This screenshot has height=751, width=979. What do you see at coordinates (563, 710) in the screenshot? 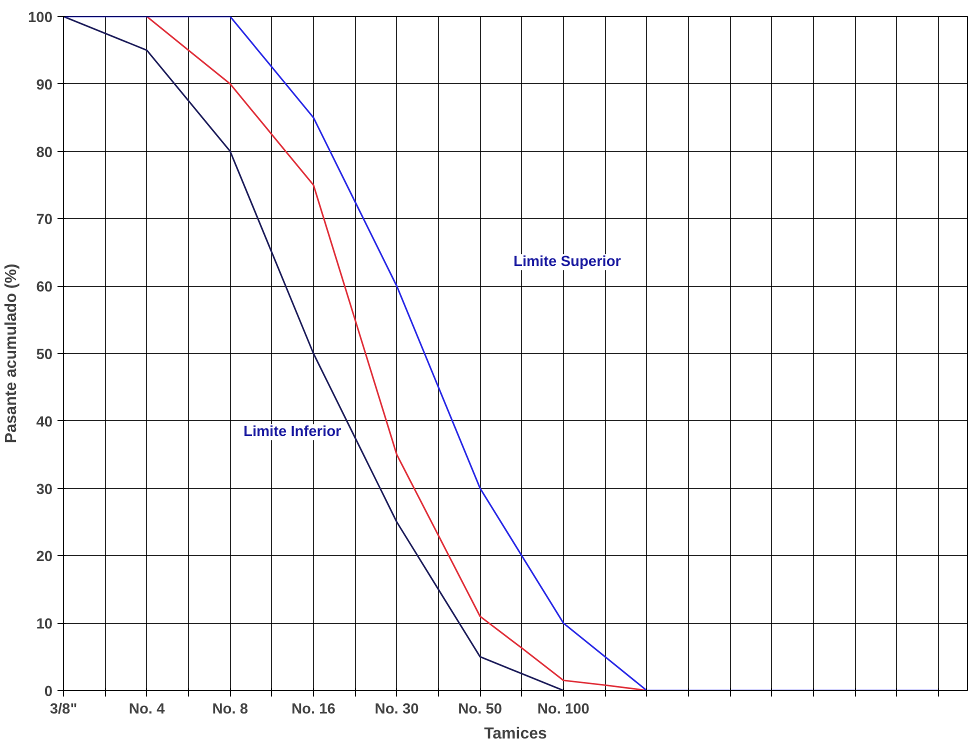
I see `x-tick-label: No. 100` at bounding box center [563, 710].